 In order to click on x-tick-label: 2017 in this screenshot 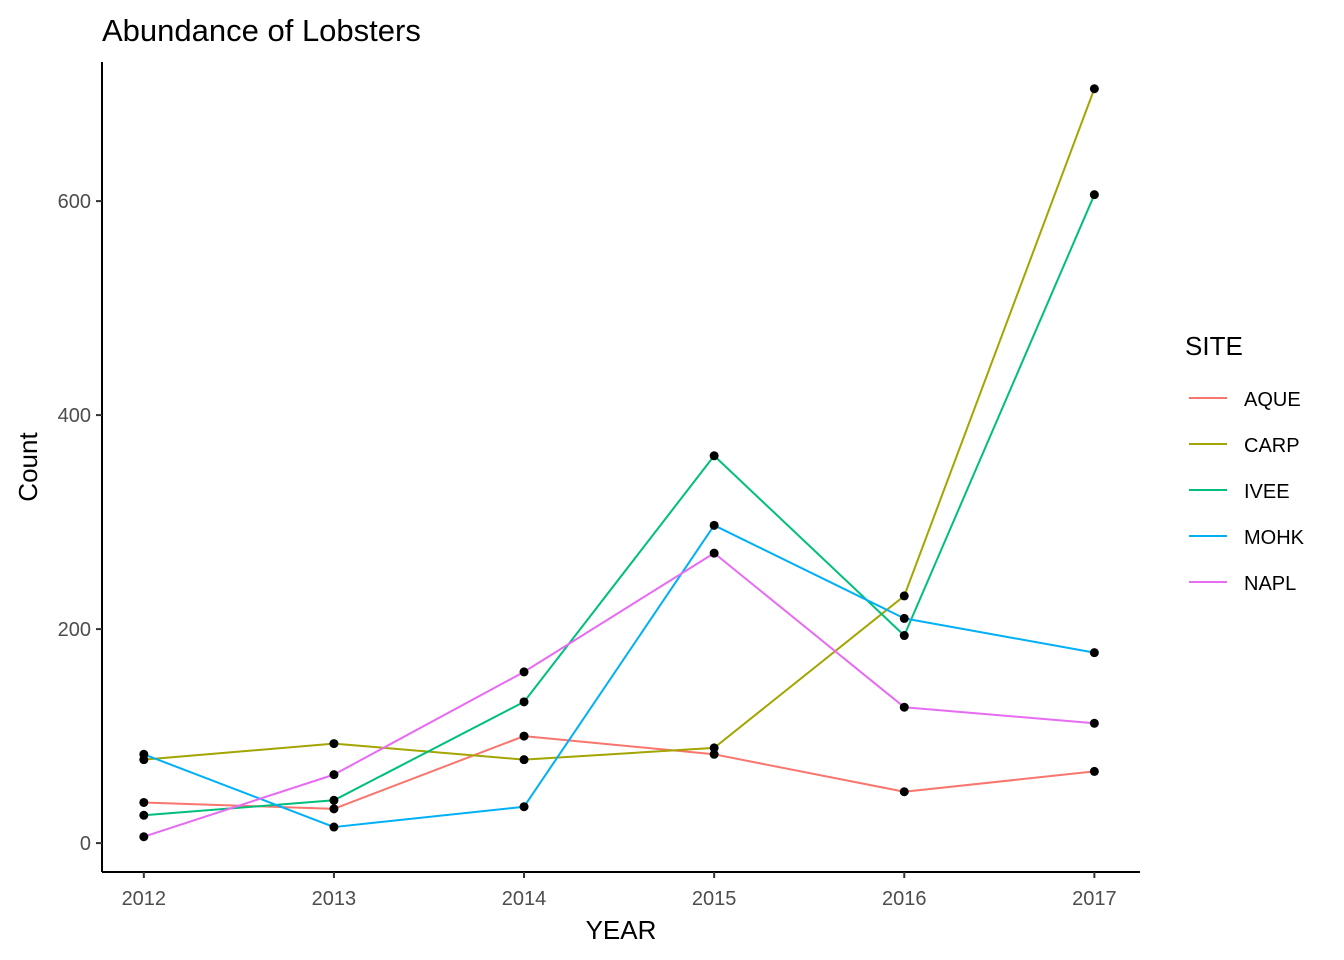, I will do `click(1094, 899)`.